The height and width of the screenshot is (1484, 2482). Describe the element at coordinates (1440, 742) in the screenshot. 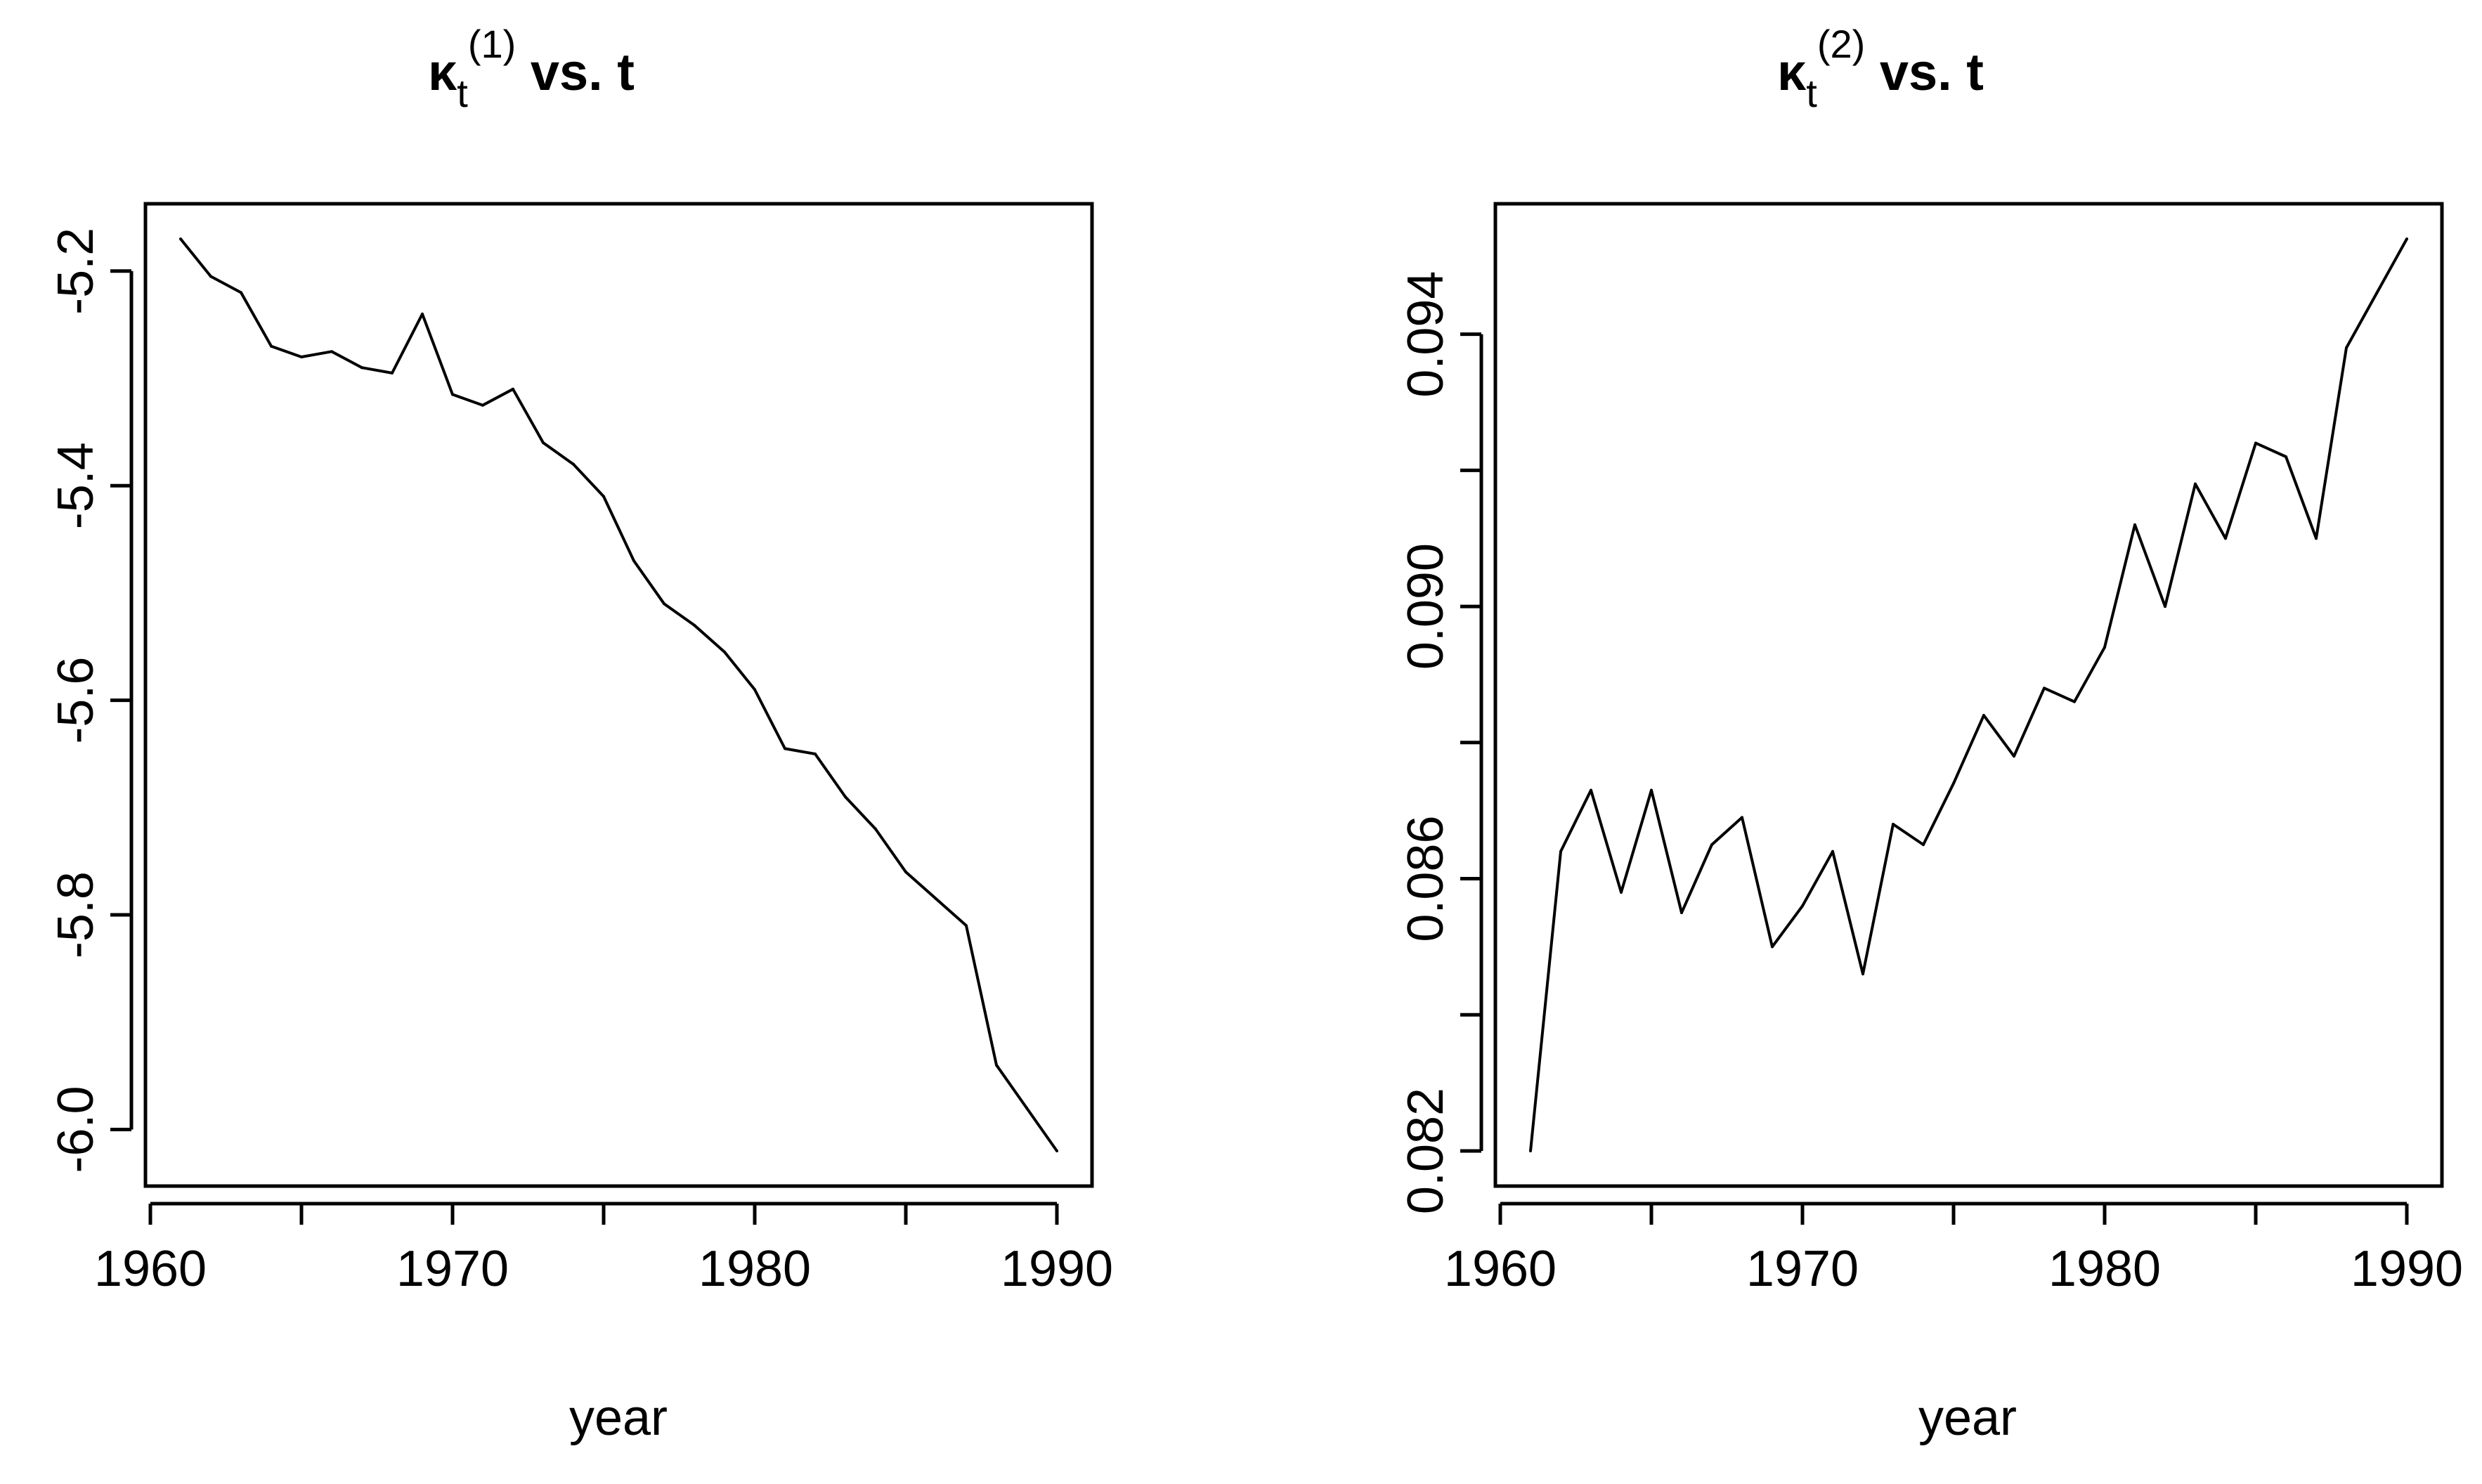

I see `panel-2-y-axis: 0.082 0.086 0.090 0.094` at that location.